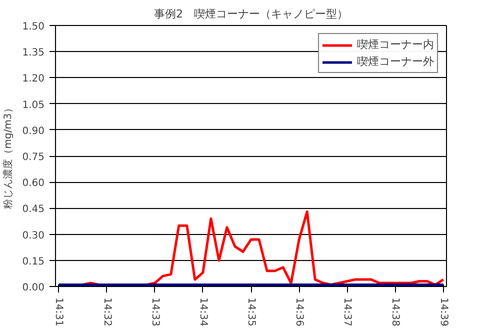 The height and width of the screenshot is (331, 478). I want to click on y-tick-label: 0.00, so click(33, 288).